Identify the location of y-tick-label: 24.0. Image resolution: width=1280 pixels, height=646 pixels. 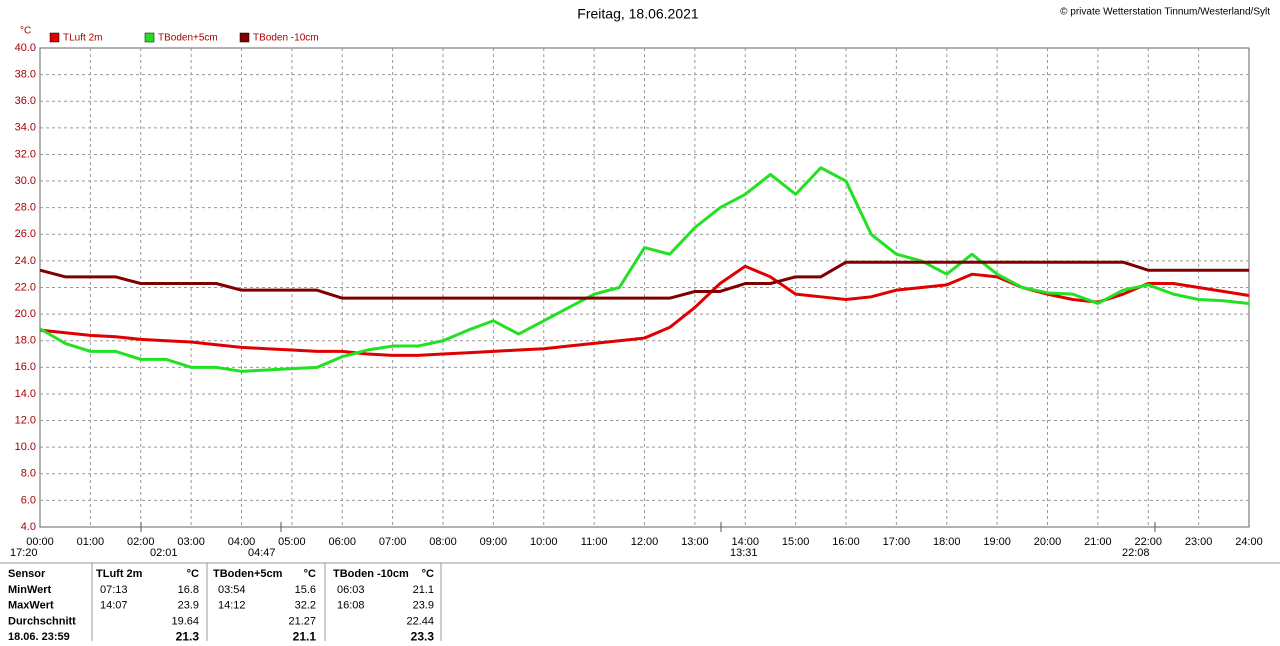
(25, 261).